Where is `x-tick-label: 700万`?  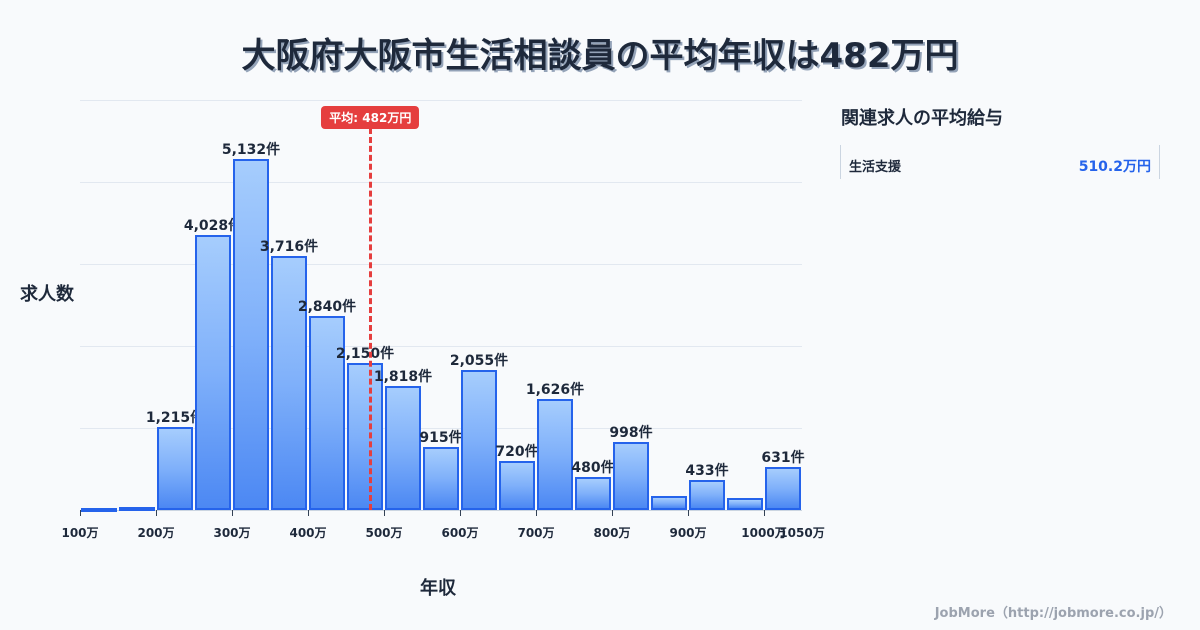 x-tick-label: 700万 is located at coordinates (536, 533).